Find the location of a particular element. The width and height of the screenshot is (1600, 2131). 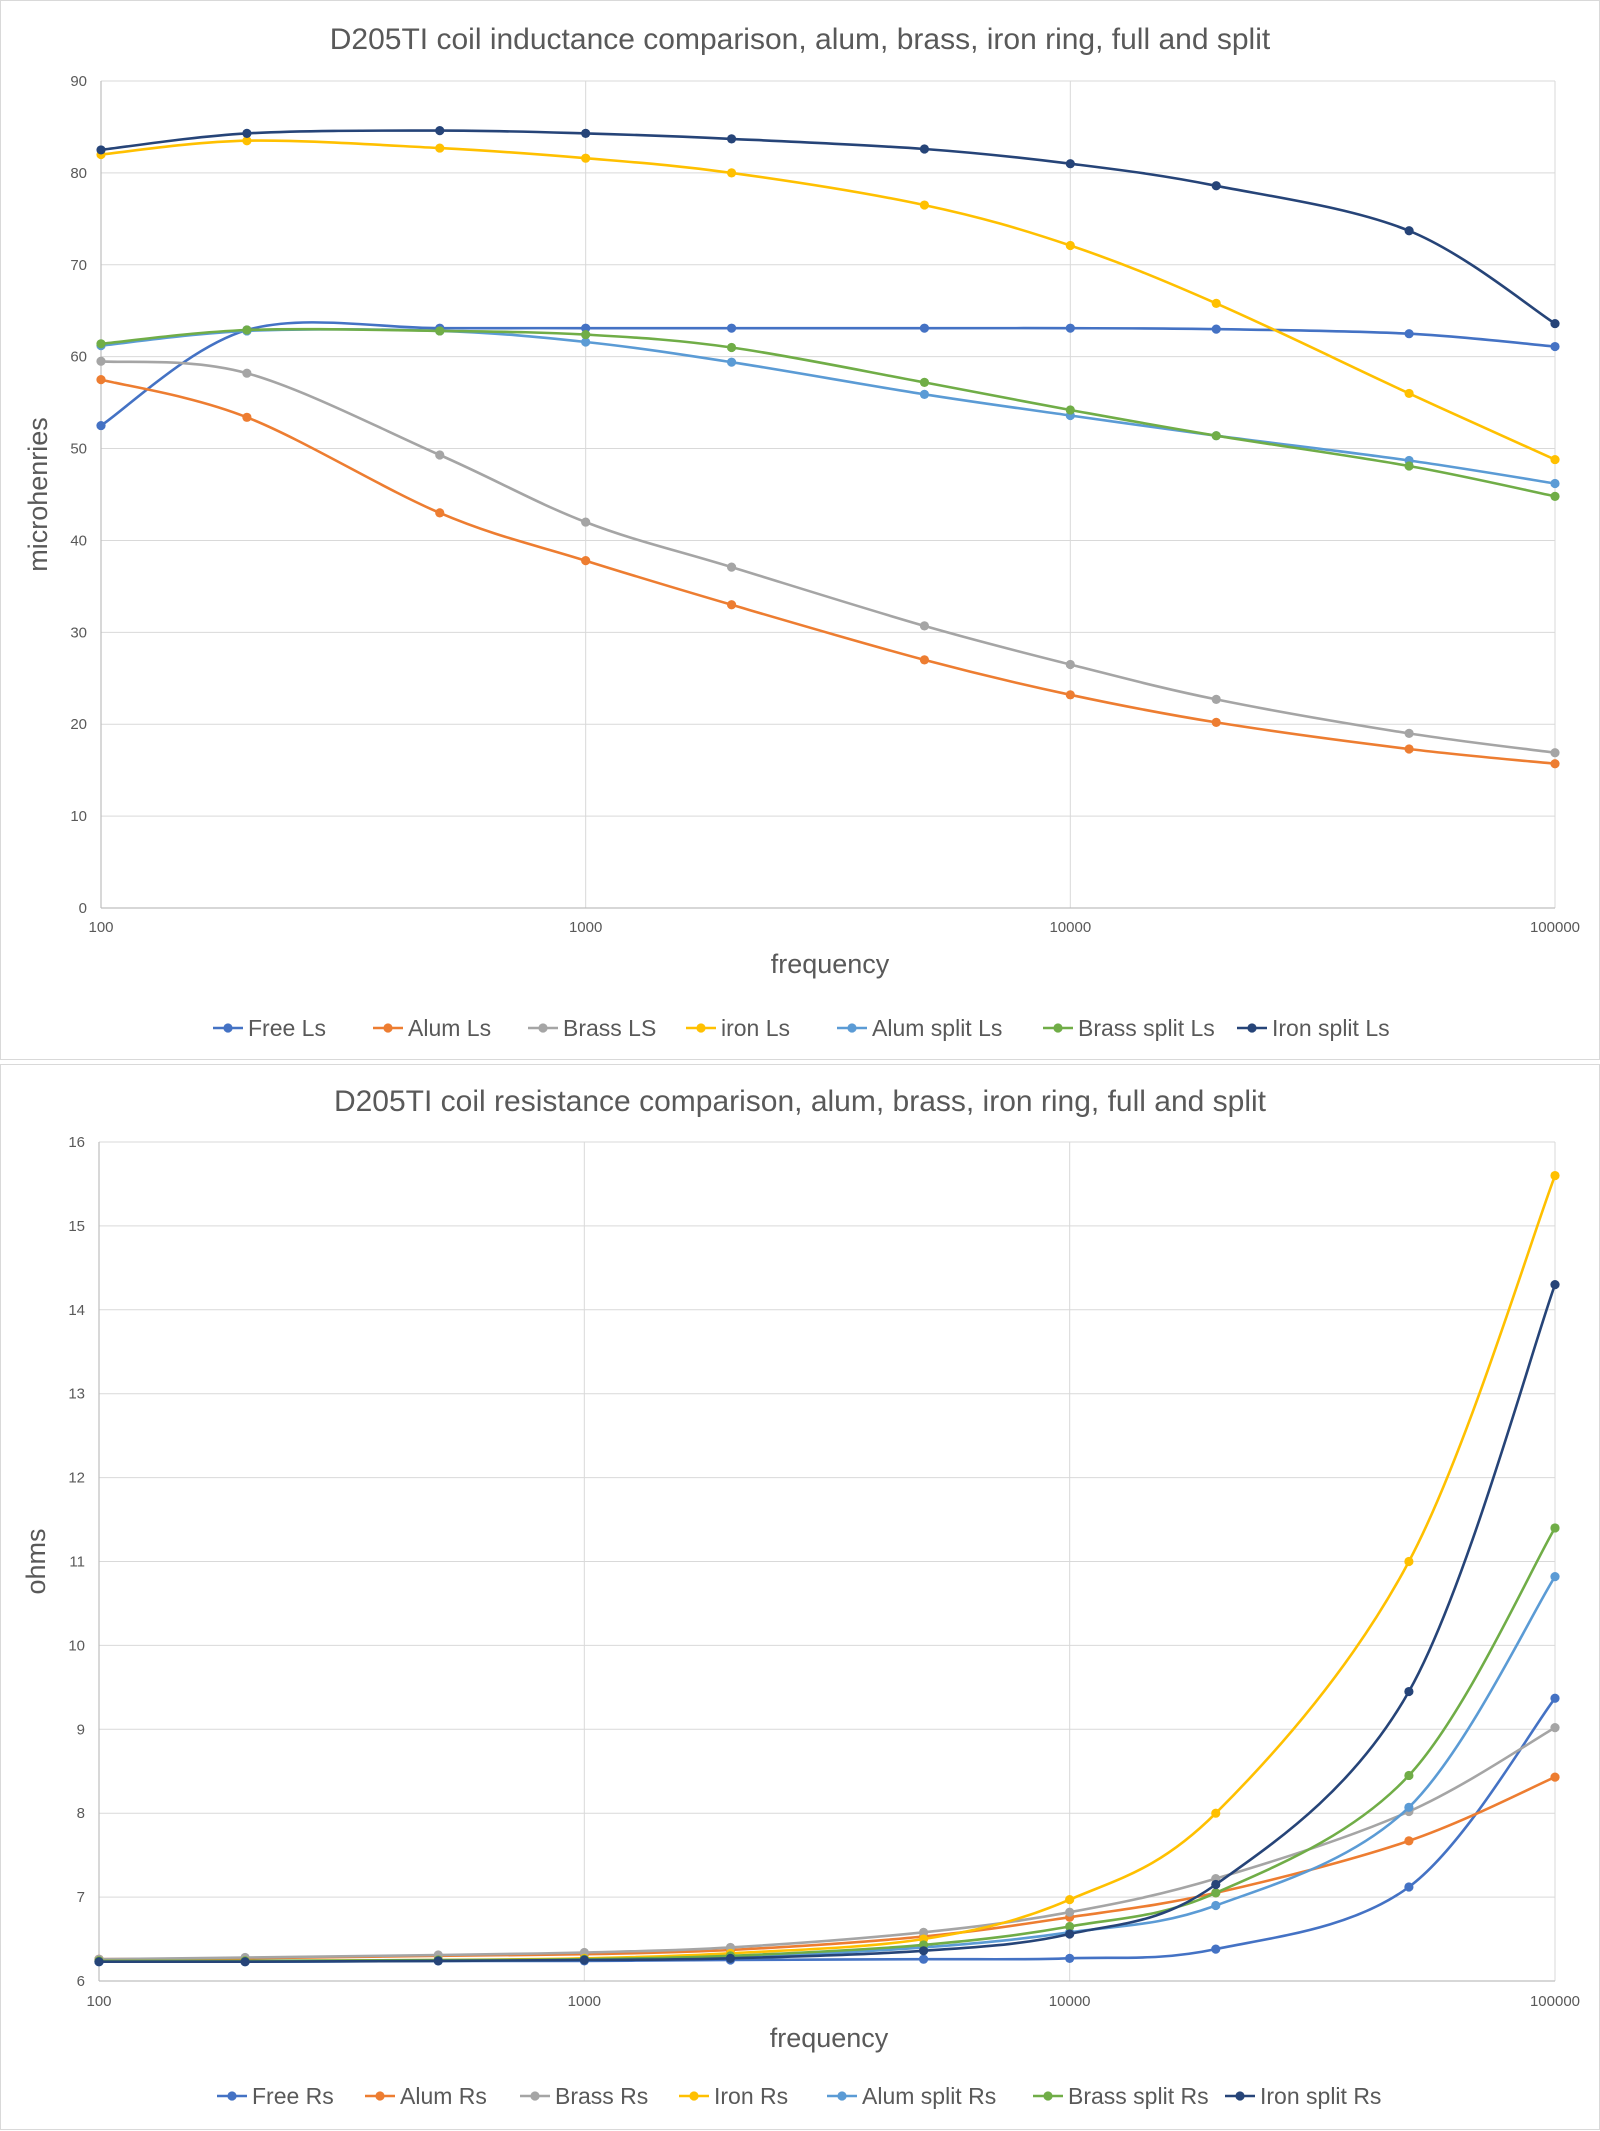

y-tick-label: 70 is located at coordinates (78, 265).